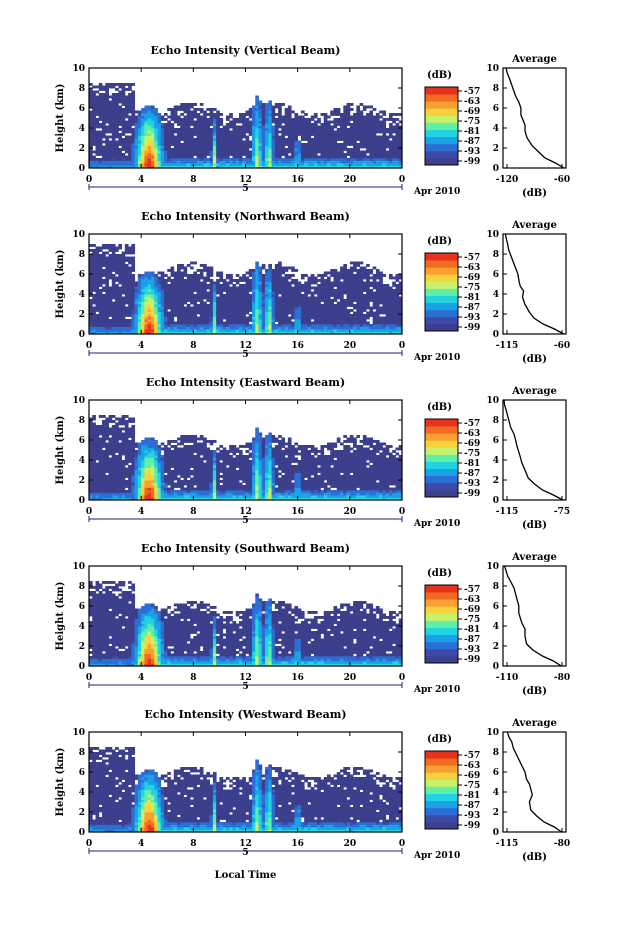 This screenshot has width=620, height=929. What do you see at coordinates (297, 346) in the screenshot?
I see `x-tick-label: 16` at bounding box center [297, 346].